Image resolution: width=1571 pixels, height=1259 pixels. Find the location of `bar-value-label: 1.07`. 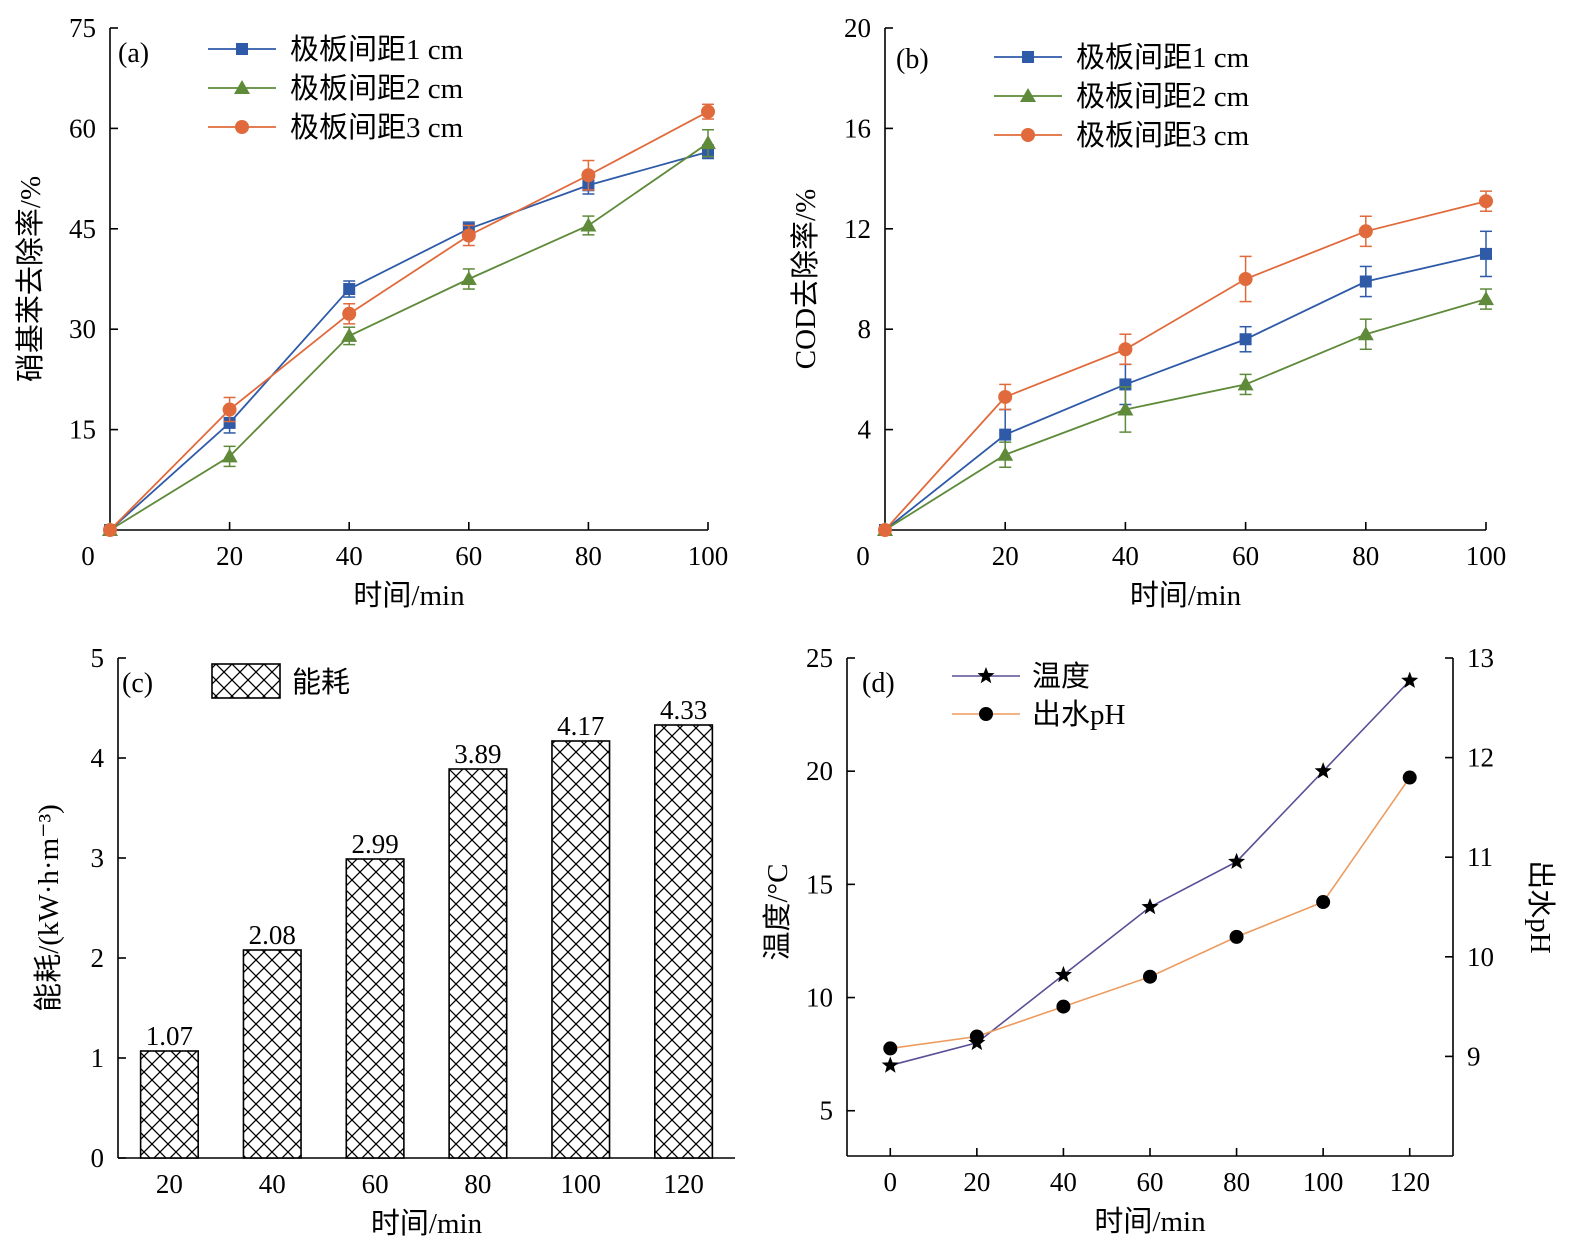

bar-value-label: 1.07 is located at coordinates (169, 1036).